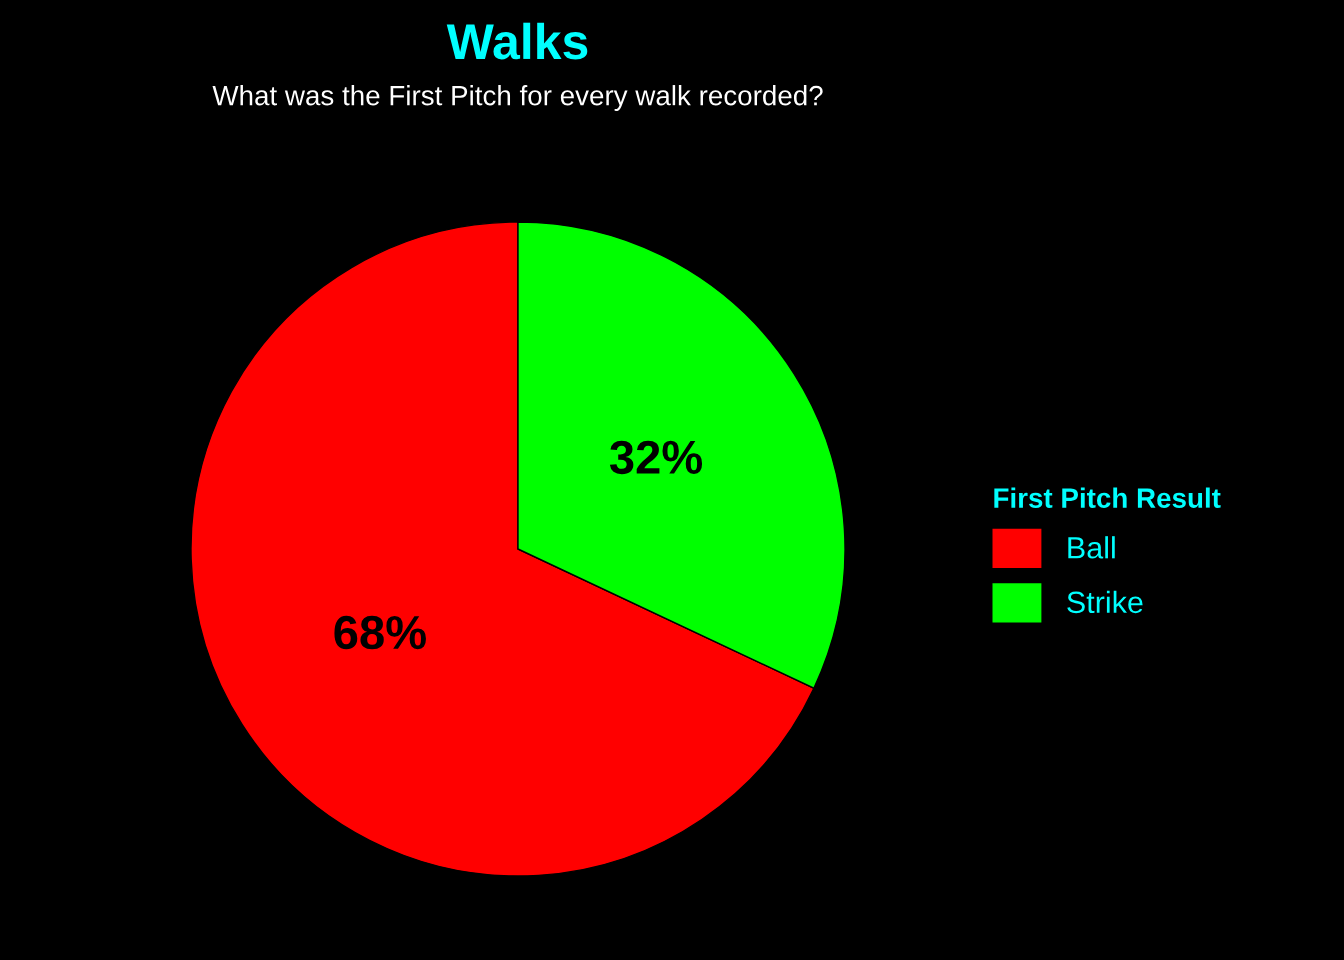 The width and height of the screenshot is (1344, 960). I want to click on data-label: 32%, so click(656, 457).